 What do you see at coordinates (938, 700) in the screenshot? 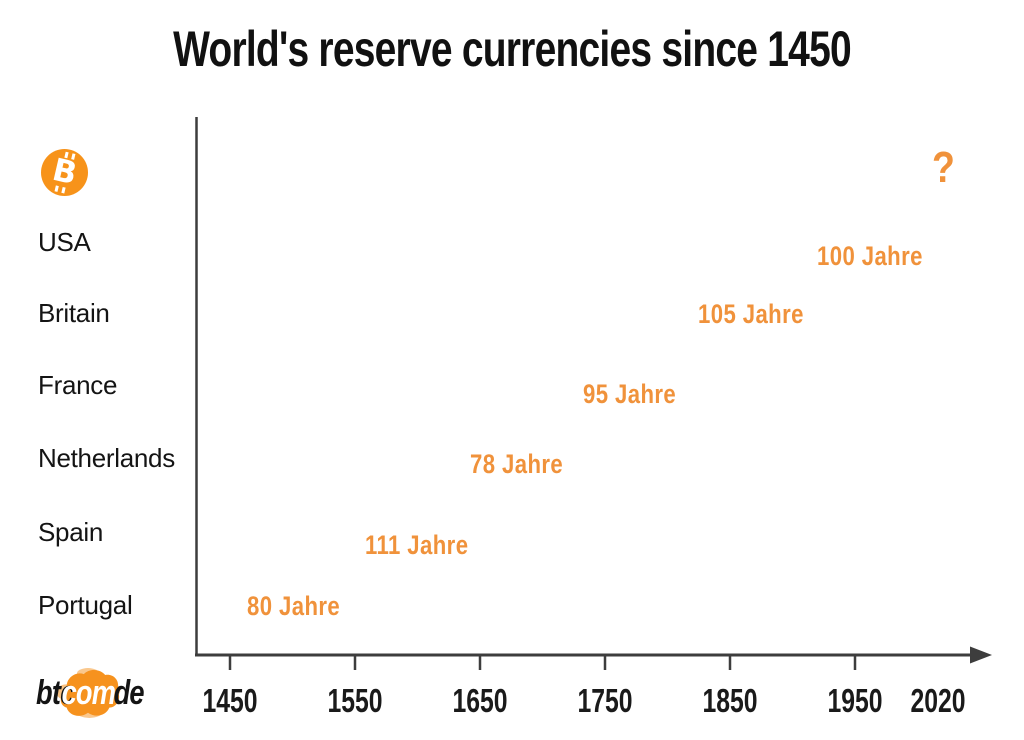
I see `x-tick-label-2020: 2020` at bounding box center [938, 700].